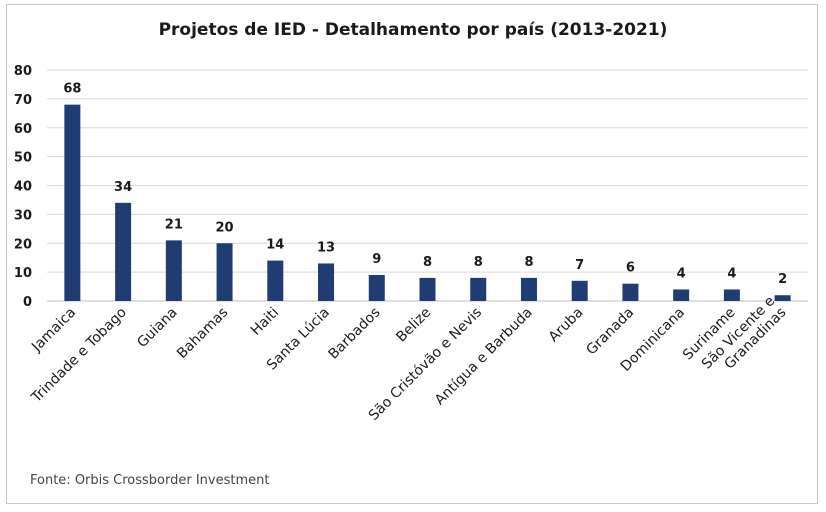 The image size is (826, 512). Describe the element at coordinates (376, 259) in the screenshot. I see `data-label: 9` at that location.